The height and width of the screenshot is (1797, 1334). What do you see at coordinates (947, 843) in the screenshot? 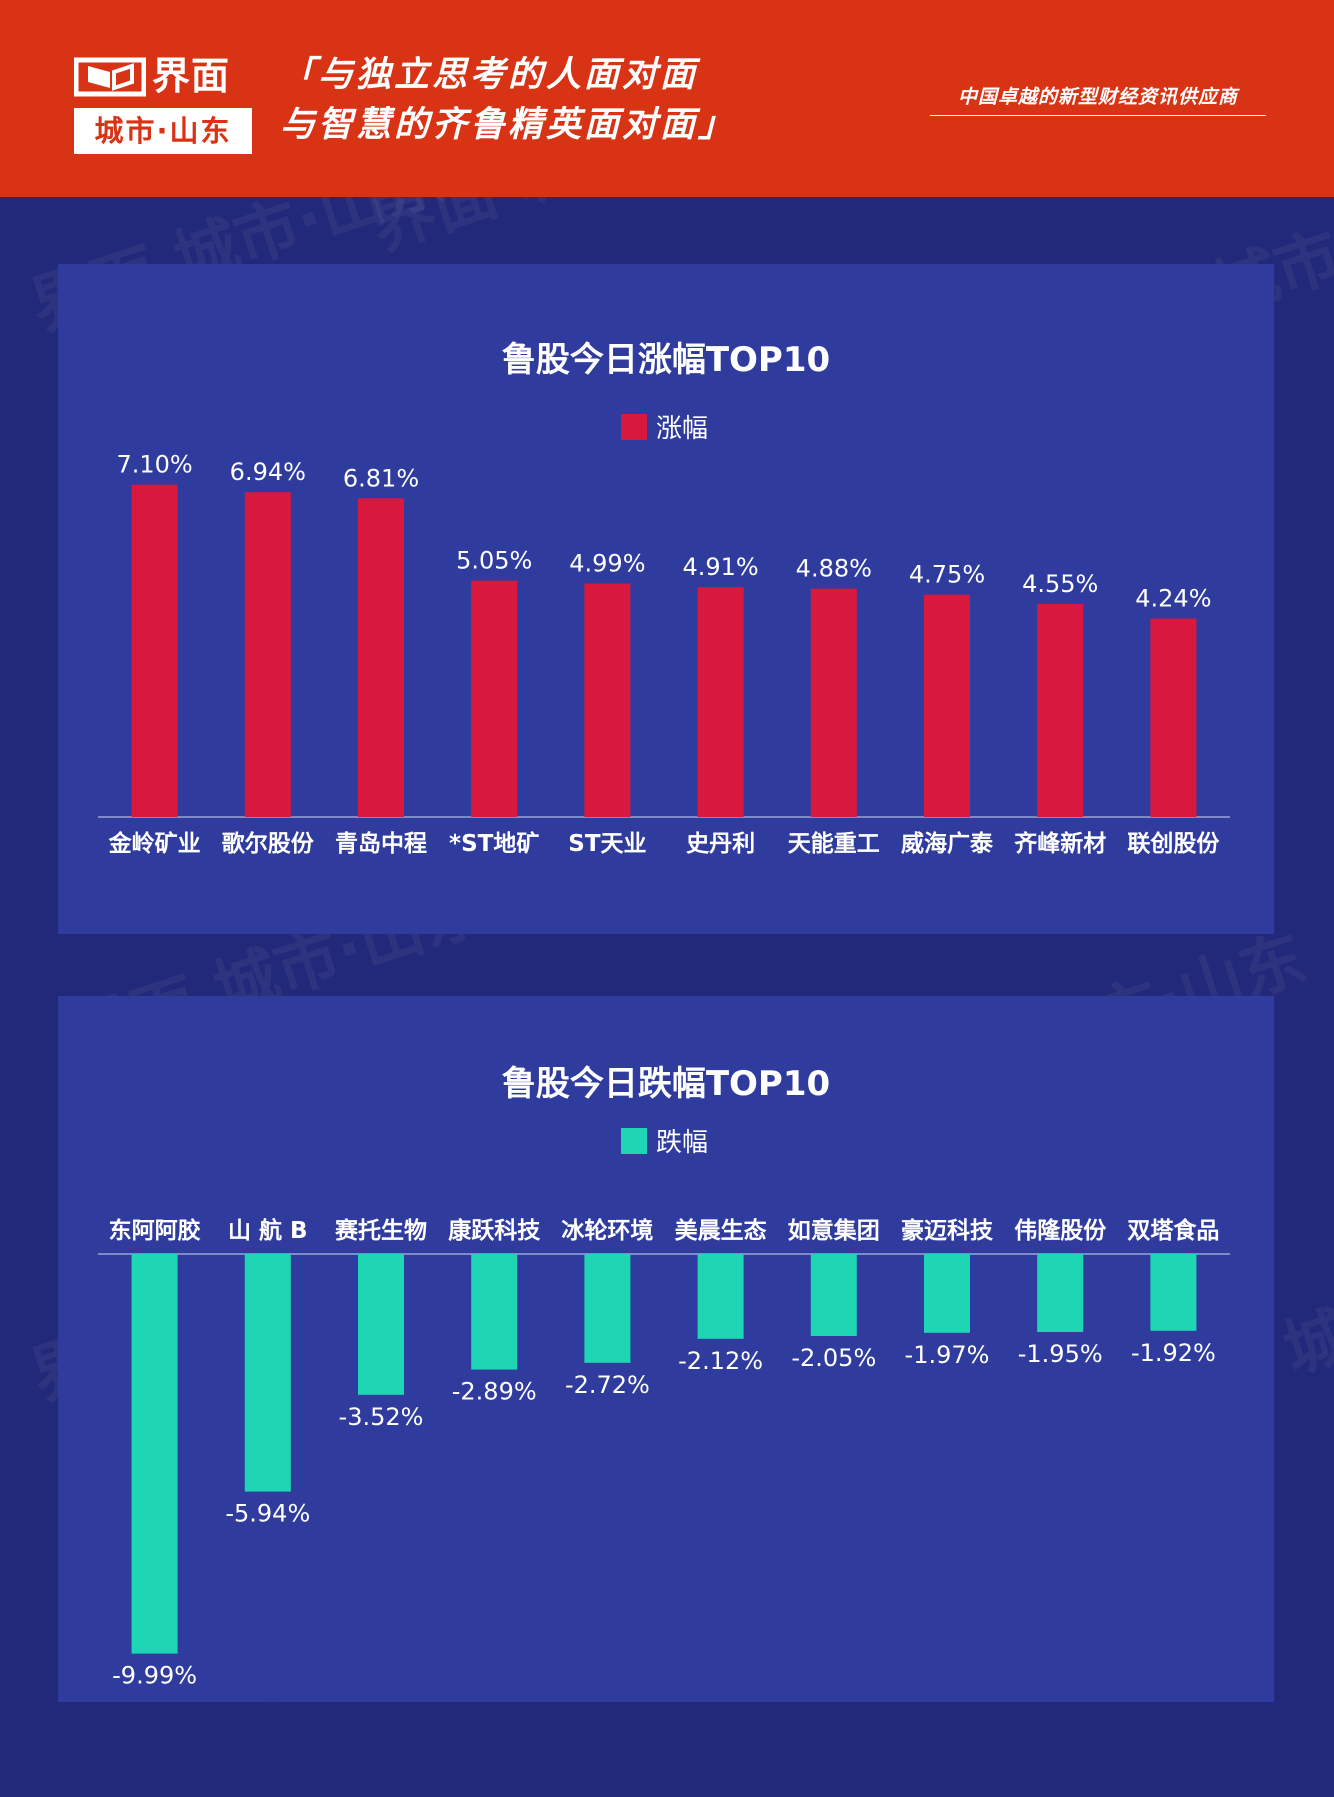
I see `category-label: 威海广泰` at bounding box center [947, 843].